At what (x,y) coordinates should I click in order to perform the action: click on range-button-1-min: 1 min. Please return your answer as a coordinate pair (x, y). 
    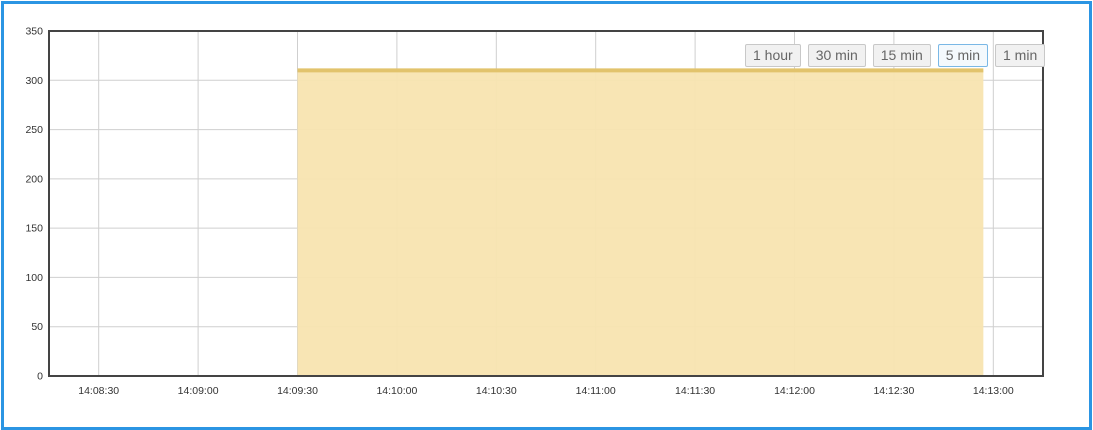
    Looking at the image, I should click on (1020, 55).